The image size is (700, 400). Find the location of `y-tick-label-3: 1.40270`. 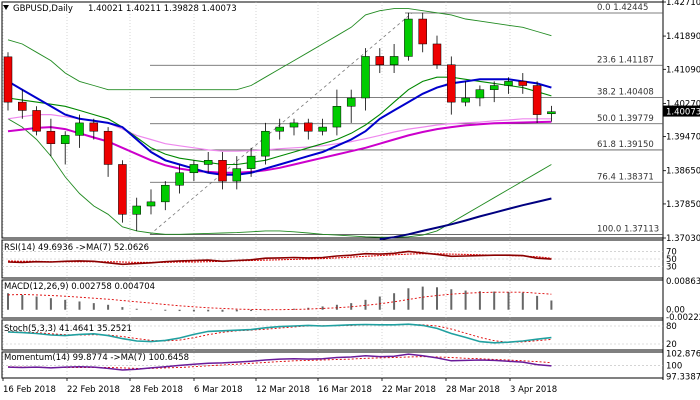

y-tick-label-3: 1.40270 is located at coordinates (683, 104).